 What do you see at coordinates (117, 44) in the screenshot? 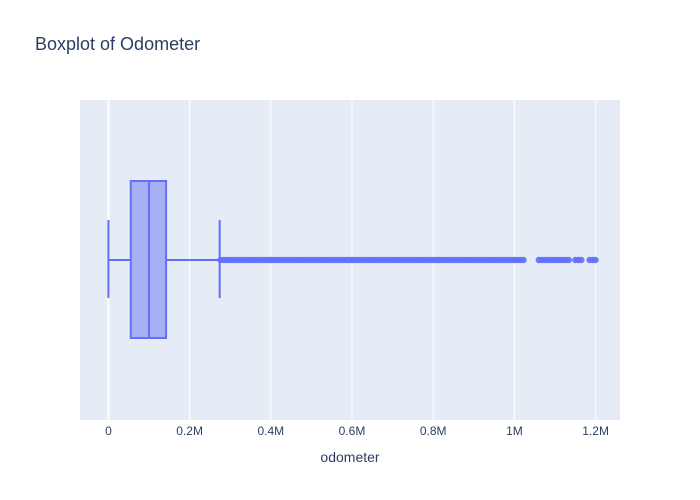
I see `chart-title: Boxplot of Odometer` at bounding box center [117, 44].